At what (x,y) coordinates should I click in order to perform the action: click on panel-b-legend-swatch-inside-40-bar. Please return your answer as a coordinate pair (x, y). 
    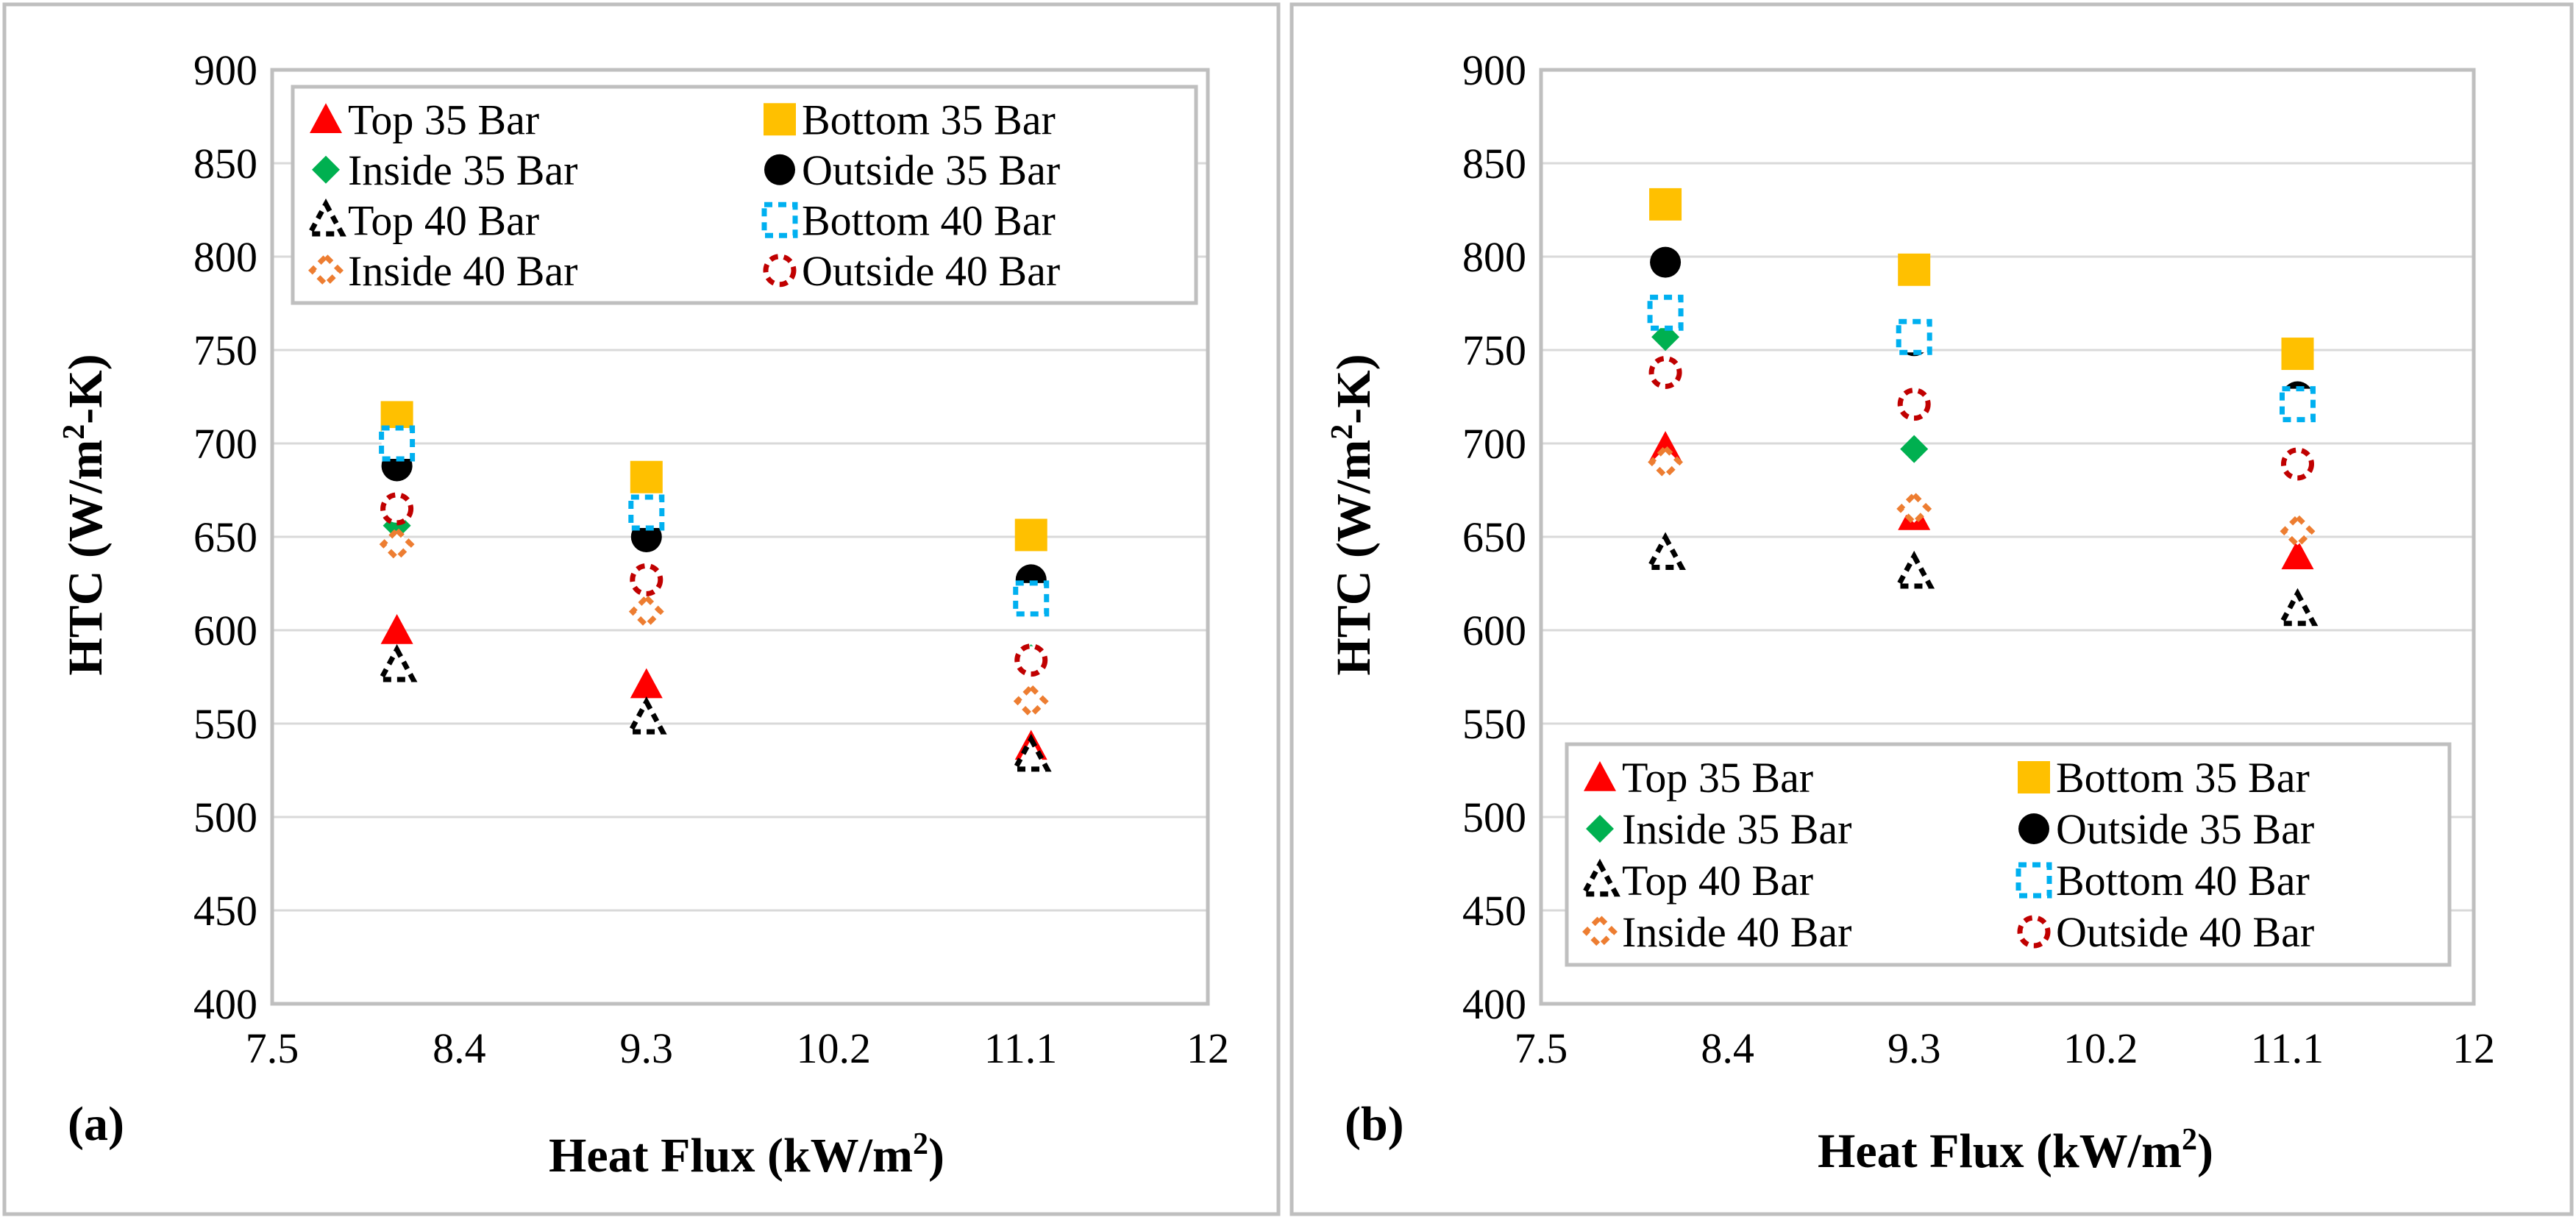
    Looking at the image, I should click on (1600, 931).